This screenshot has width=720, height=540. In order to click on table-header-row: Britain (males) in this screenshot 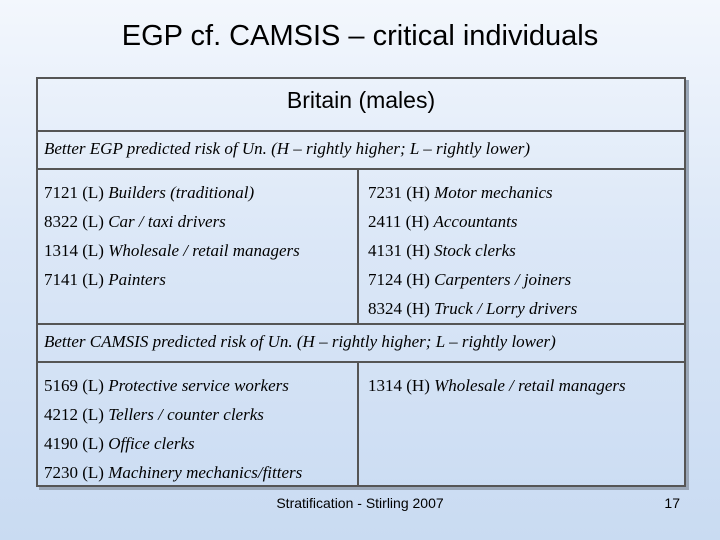, I will do `click(361, 105)`.